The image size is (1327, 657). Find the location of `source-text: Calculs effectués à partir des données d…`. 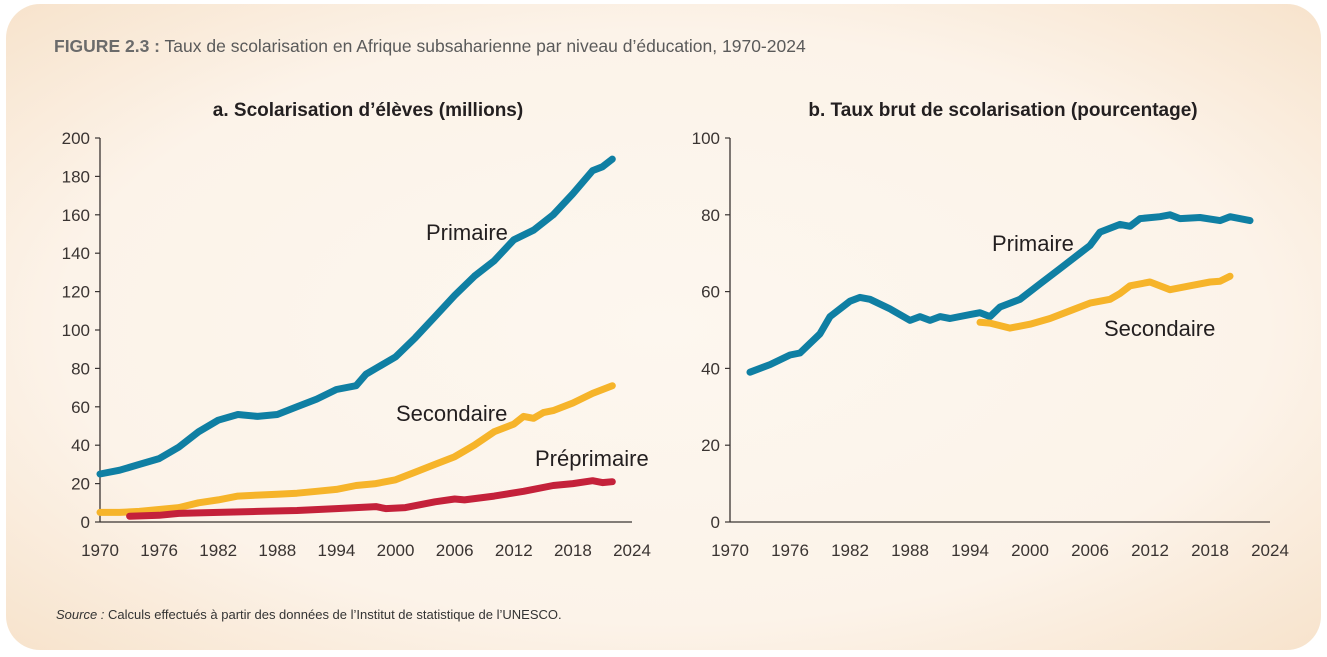

source-text: Calculs effectués à partir des données d… is located at coordinates (335, 614).